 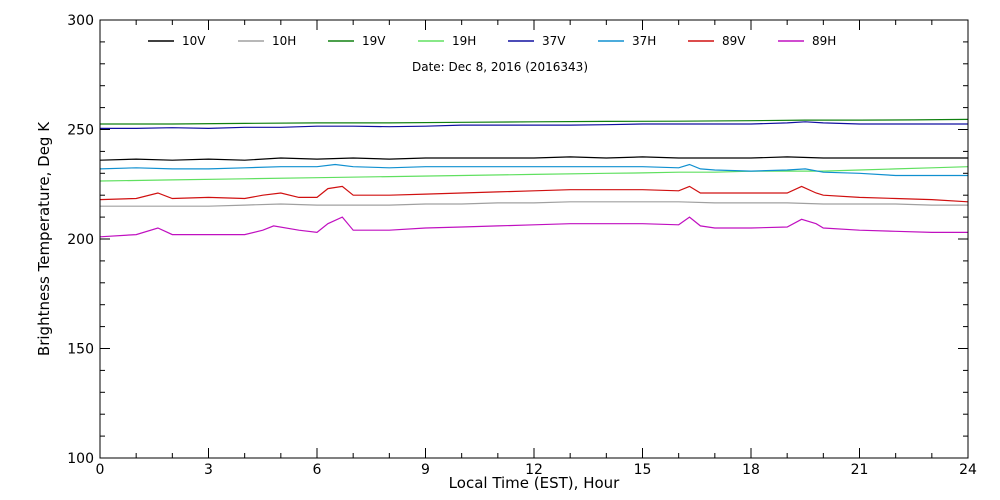 I want to click on series-line-19h, so click(x=534, y=174).